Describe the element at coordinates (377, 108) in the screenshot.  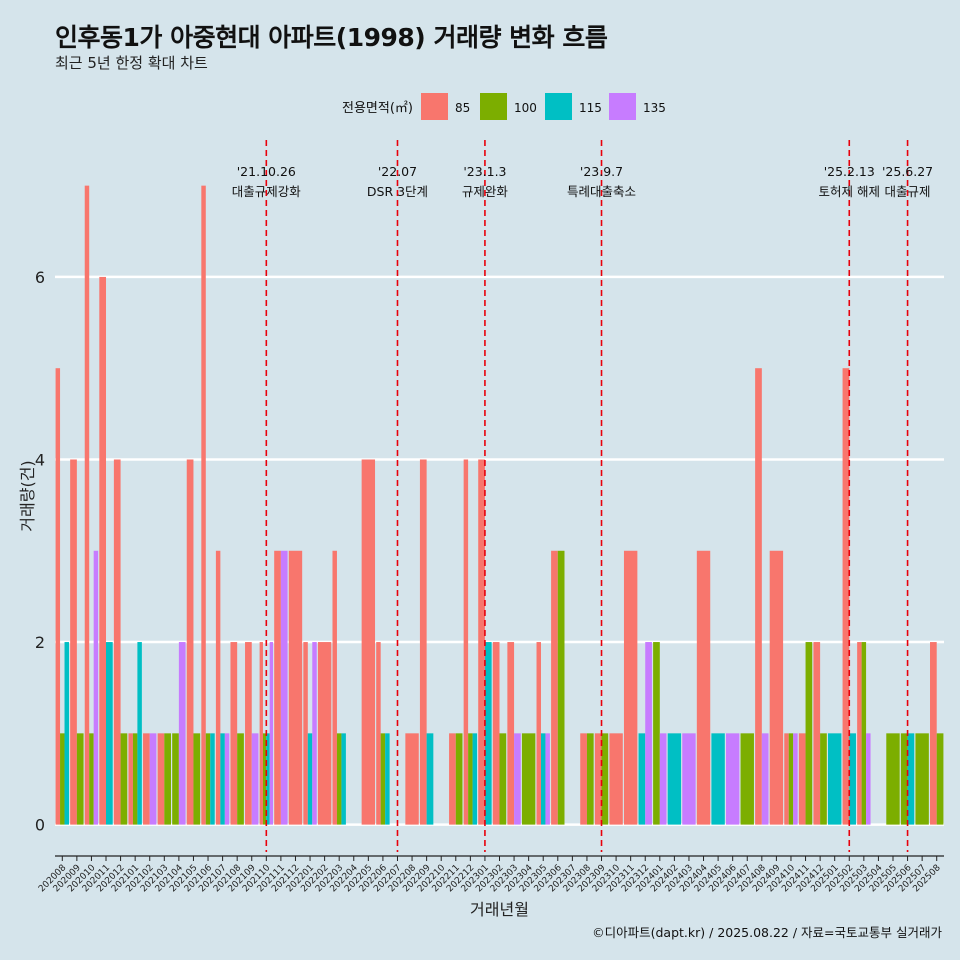
I see `legend-title: 전용면적(㎡)` at that location.